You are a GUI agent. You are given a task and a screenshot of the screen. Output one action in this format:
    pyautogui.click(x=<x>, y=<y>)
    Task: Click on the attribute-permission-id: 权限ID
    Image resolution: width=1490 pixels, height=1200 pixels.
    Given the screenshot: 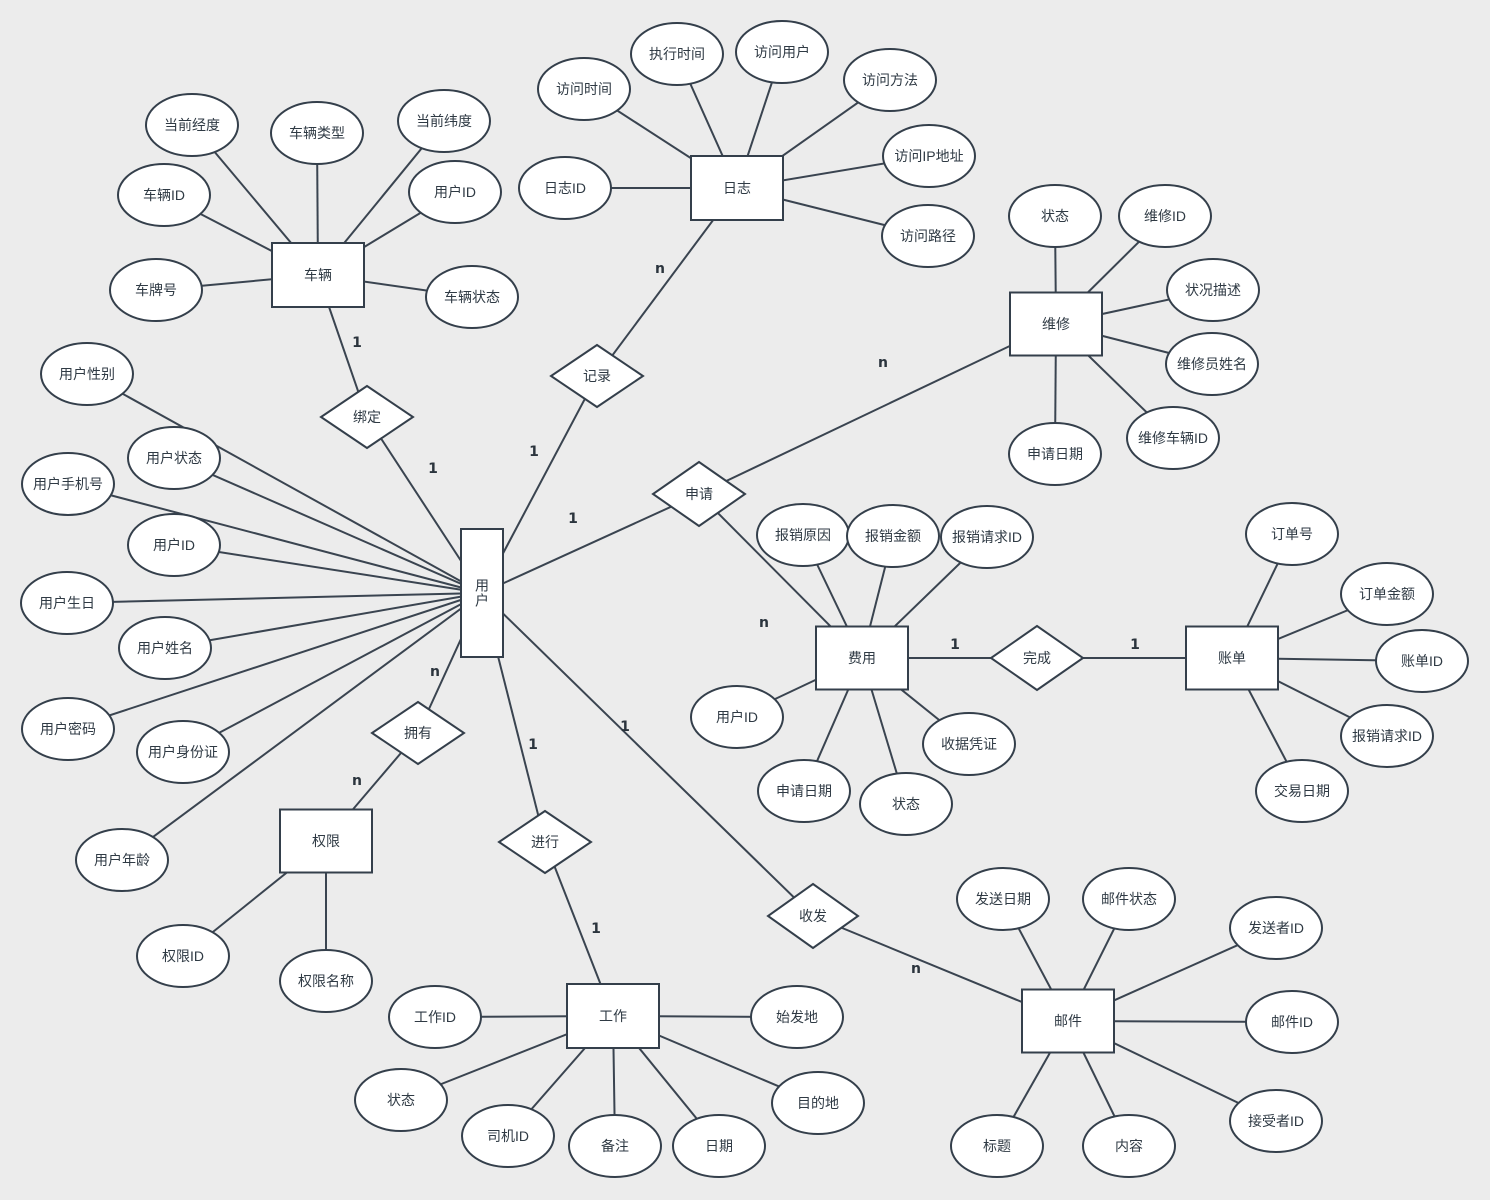 What is the action you would take?
    pyautogui.click(x=183, y=956)
    